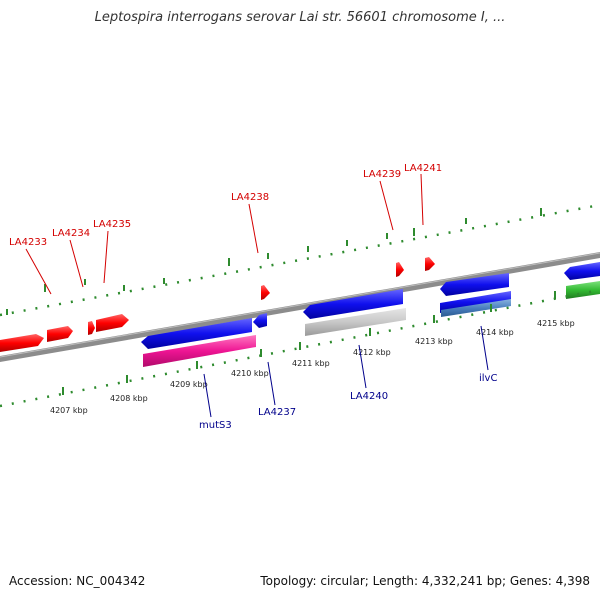 This screenshot has height=600, width=600. I want to click on reverse-strand-genes, so click(370, 305).